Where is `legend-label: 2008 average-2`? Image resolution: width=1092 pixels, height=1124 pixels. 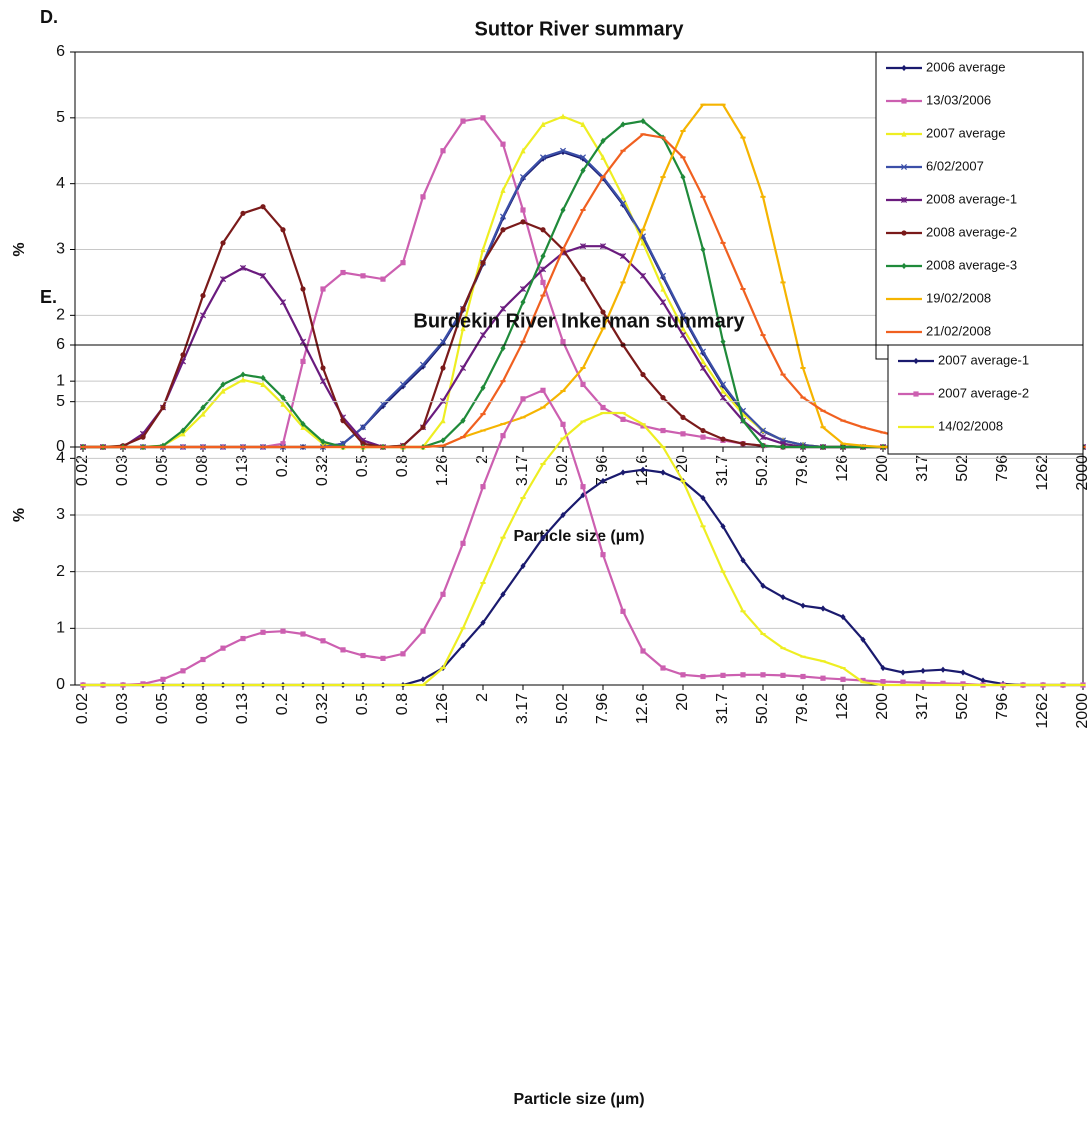 legend-label: 2008 average-2 is located at coordinates (971, 231).